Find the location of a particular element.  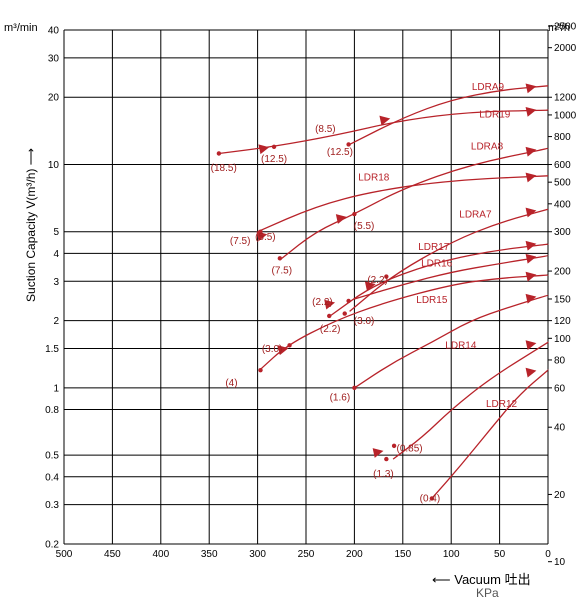

annotation-label: (7.5) is located at coordinates (282, 271).